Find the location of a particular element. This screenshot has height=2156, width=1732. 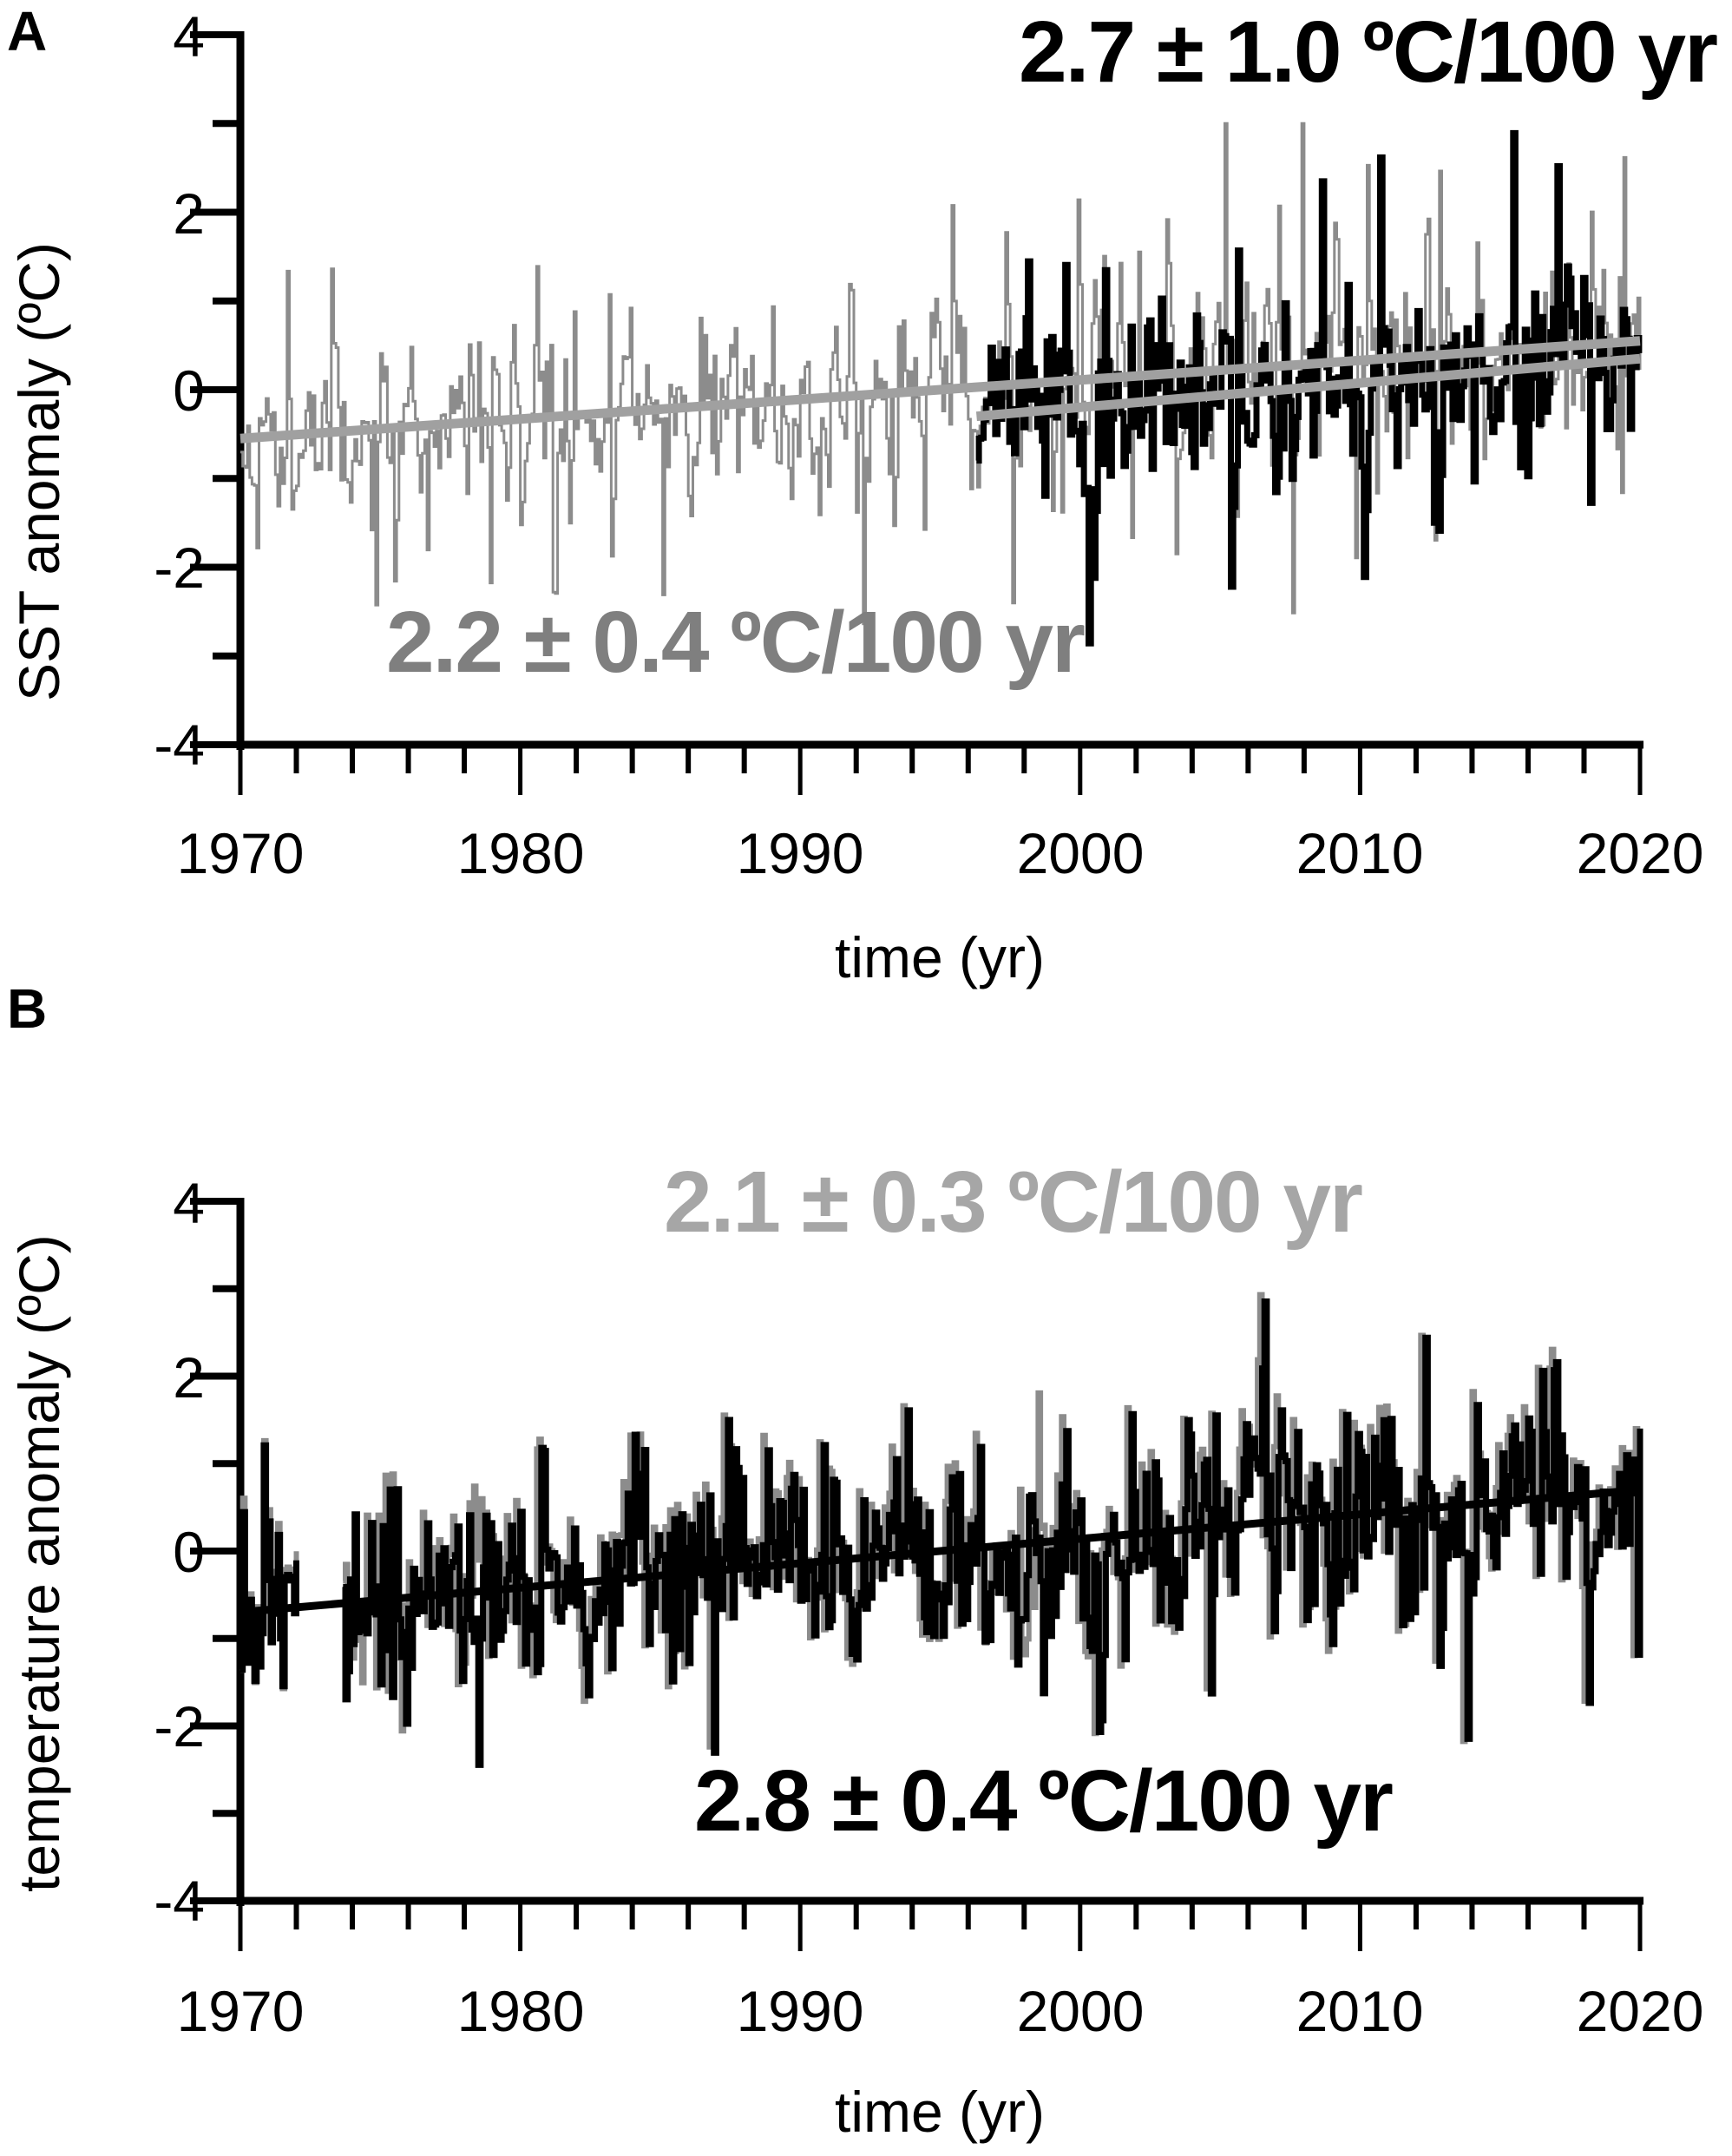

panel-a-xtick-1970: 1970 is located at coordinates (241, 853).